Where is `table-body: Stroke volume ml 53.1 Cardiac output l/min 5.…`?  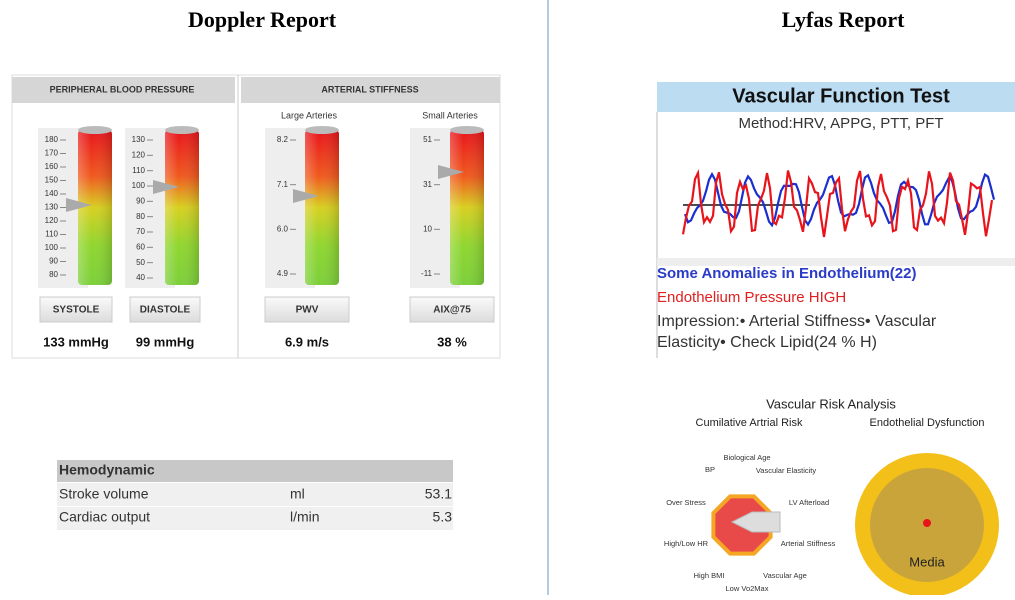 table-body: Stroke volume ml 53.1 Cardiac output l/min 5.… is located at coordinates (255, 505).